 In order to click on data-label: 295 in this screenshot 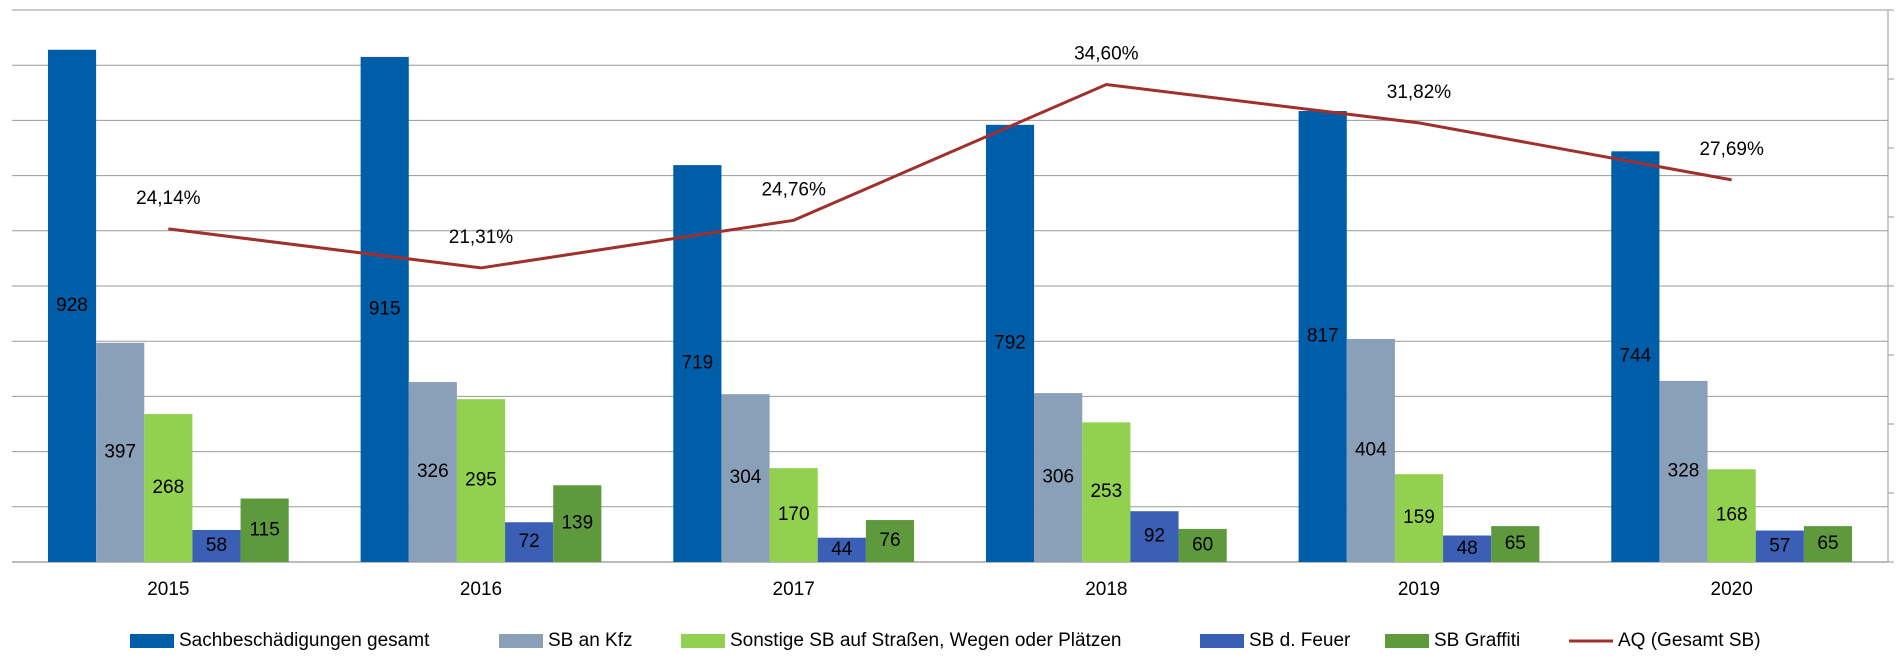, I will do `click(481, 480)`.